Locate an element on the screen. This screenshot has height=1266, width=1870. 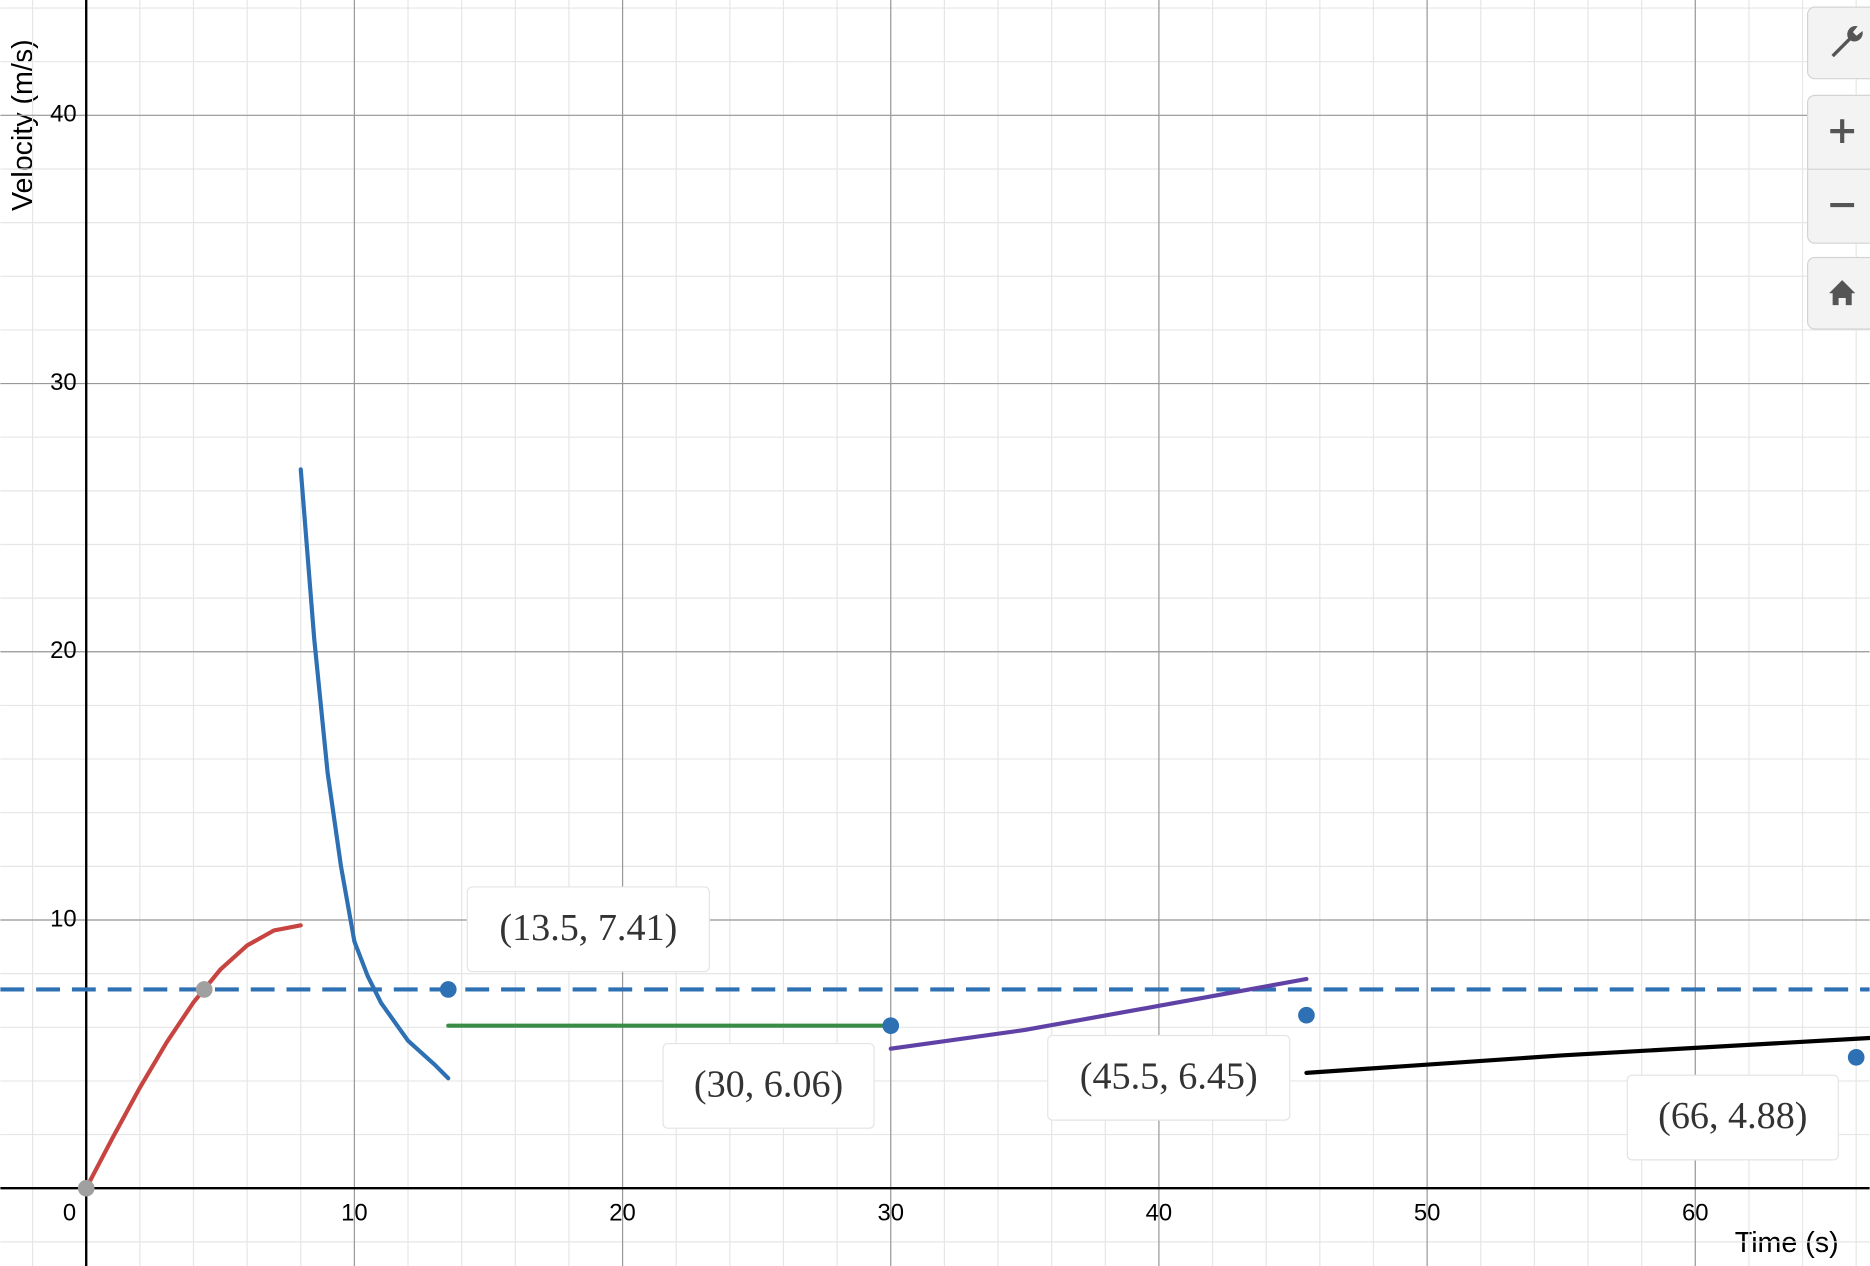
y-tick-label: 40 is located at coordinates (63, 114).